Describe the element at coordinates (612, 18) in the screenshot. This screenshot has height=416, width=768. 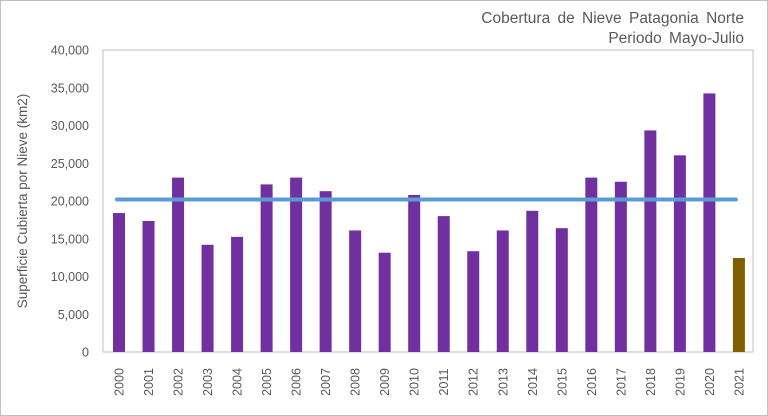
I see `chart-title-line-1: Cobertura de Nieve Patagonia Norte` at that location.